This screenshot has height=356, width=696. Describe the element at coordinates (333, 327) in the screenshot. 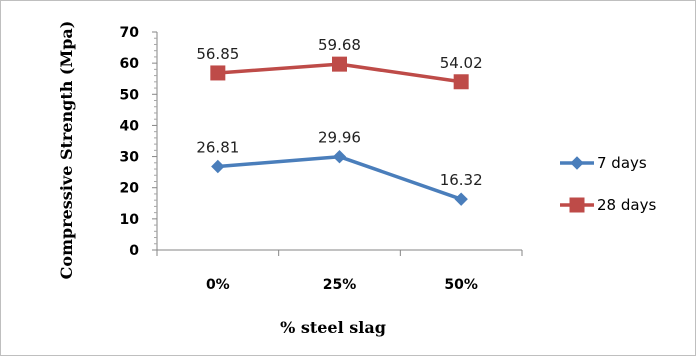

I see `x-axis-title: % steel slag` at that location.